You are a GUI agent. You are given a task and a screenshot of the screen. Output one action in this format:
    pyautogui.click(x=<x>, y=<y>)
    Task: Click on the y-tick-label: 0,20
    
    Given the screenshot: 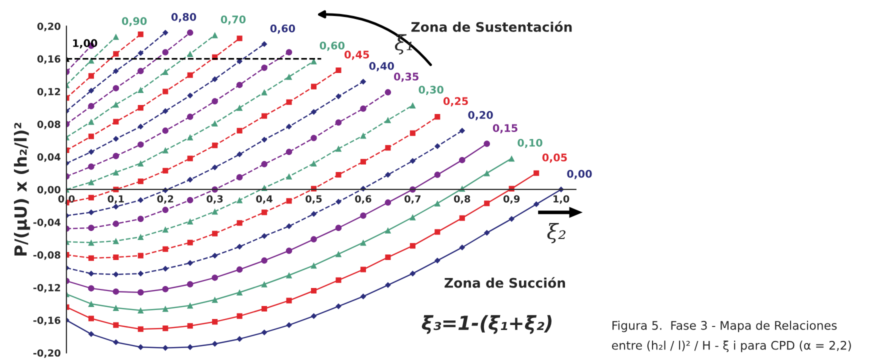 What is the action you would take?
    pyautogui.click(x=48, y=27)
    